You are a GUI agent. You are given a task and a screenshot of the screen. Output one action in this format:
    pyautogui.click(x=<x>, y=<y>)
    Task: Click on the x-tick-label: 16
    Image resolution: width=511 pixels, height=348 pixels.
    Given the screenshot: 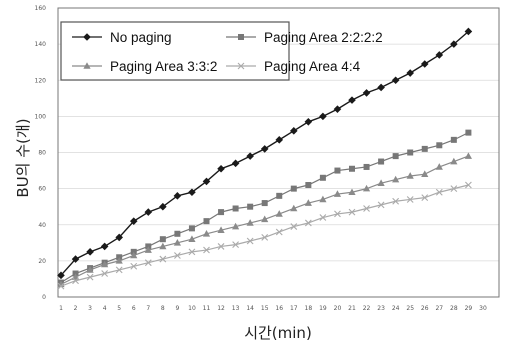 What is the action you would take?
    pyautogui.click(x=279, y=308)
    